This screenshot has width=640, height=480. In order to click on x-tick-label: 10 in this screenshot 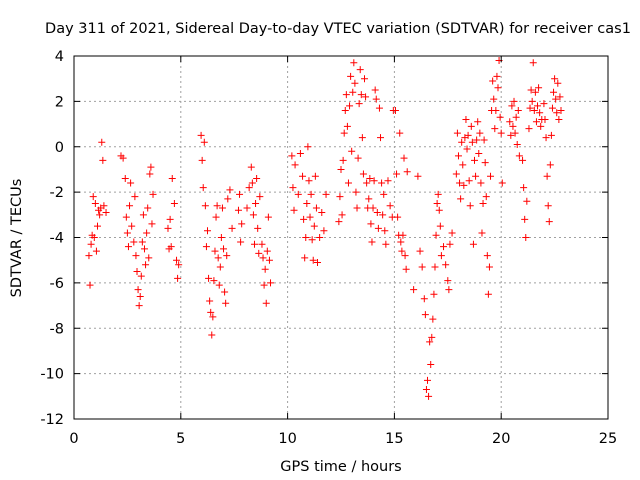, I will do `click(287, 439)`.